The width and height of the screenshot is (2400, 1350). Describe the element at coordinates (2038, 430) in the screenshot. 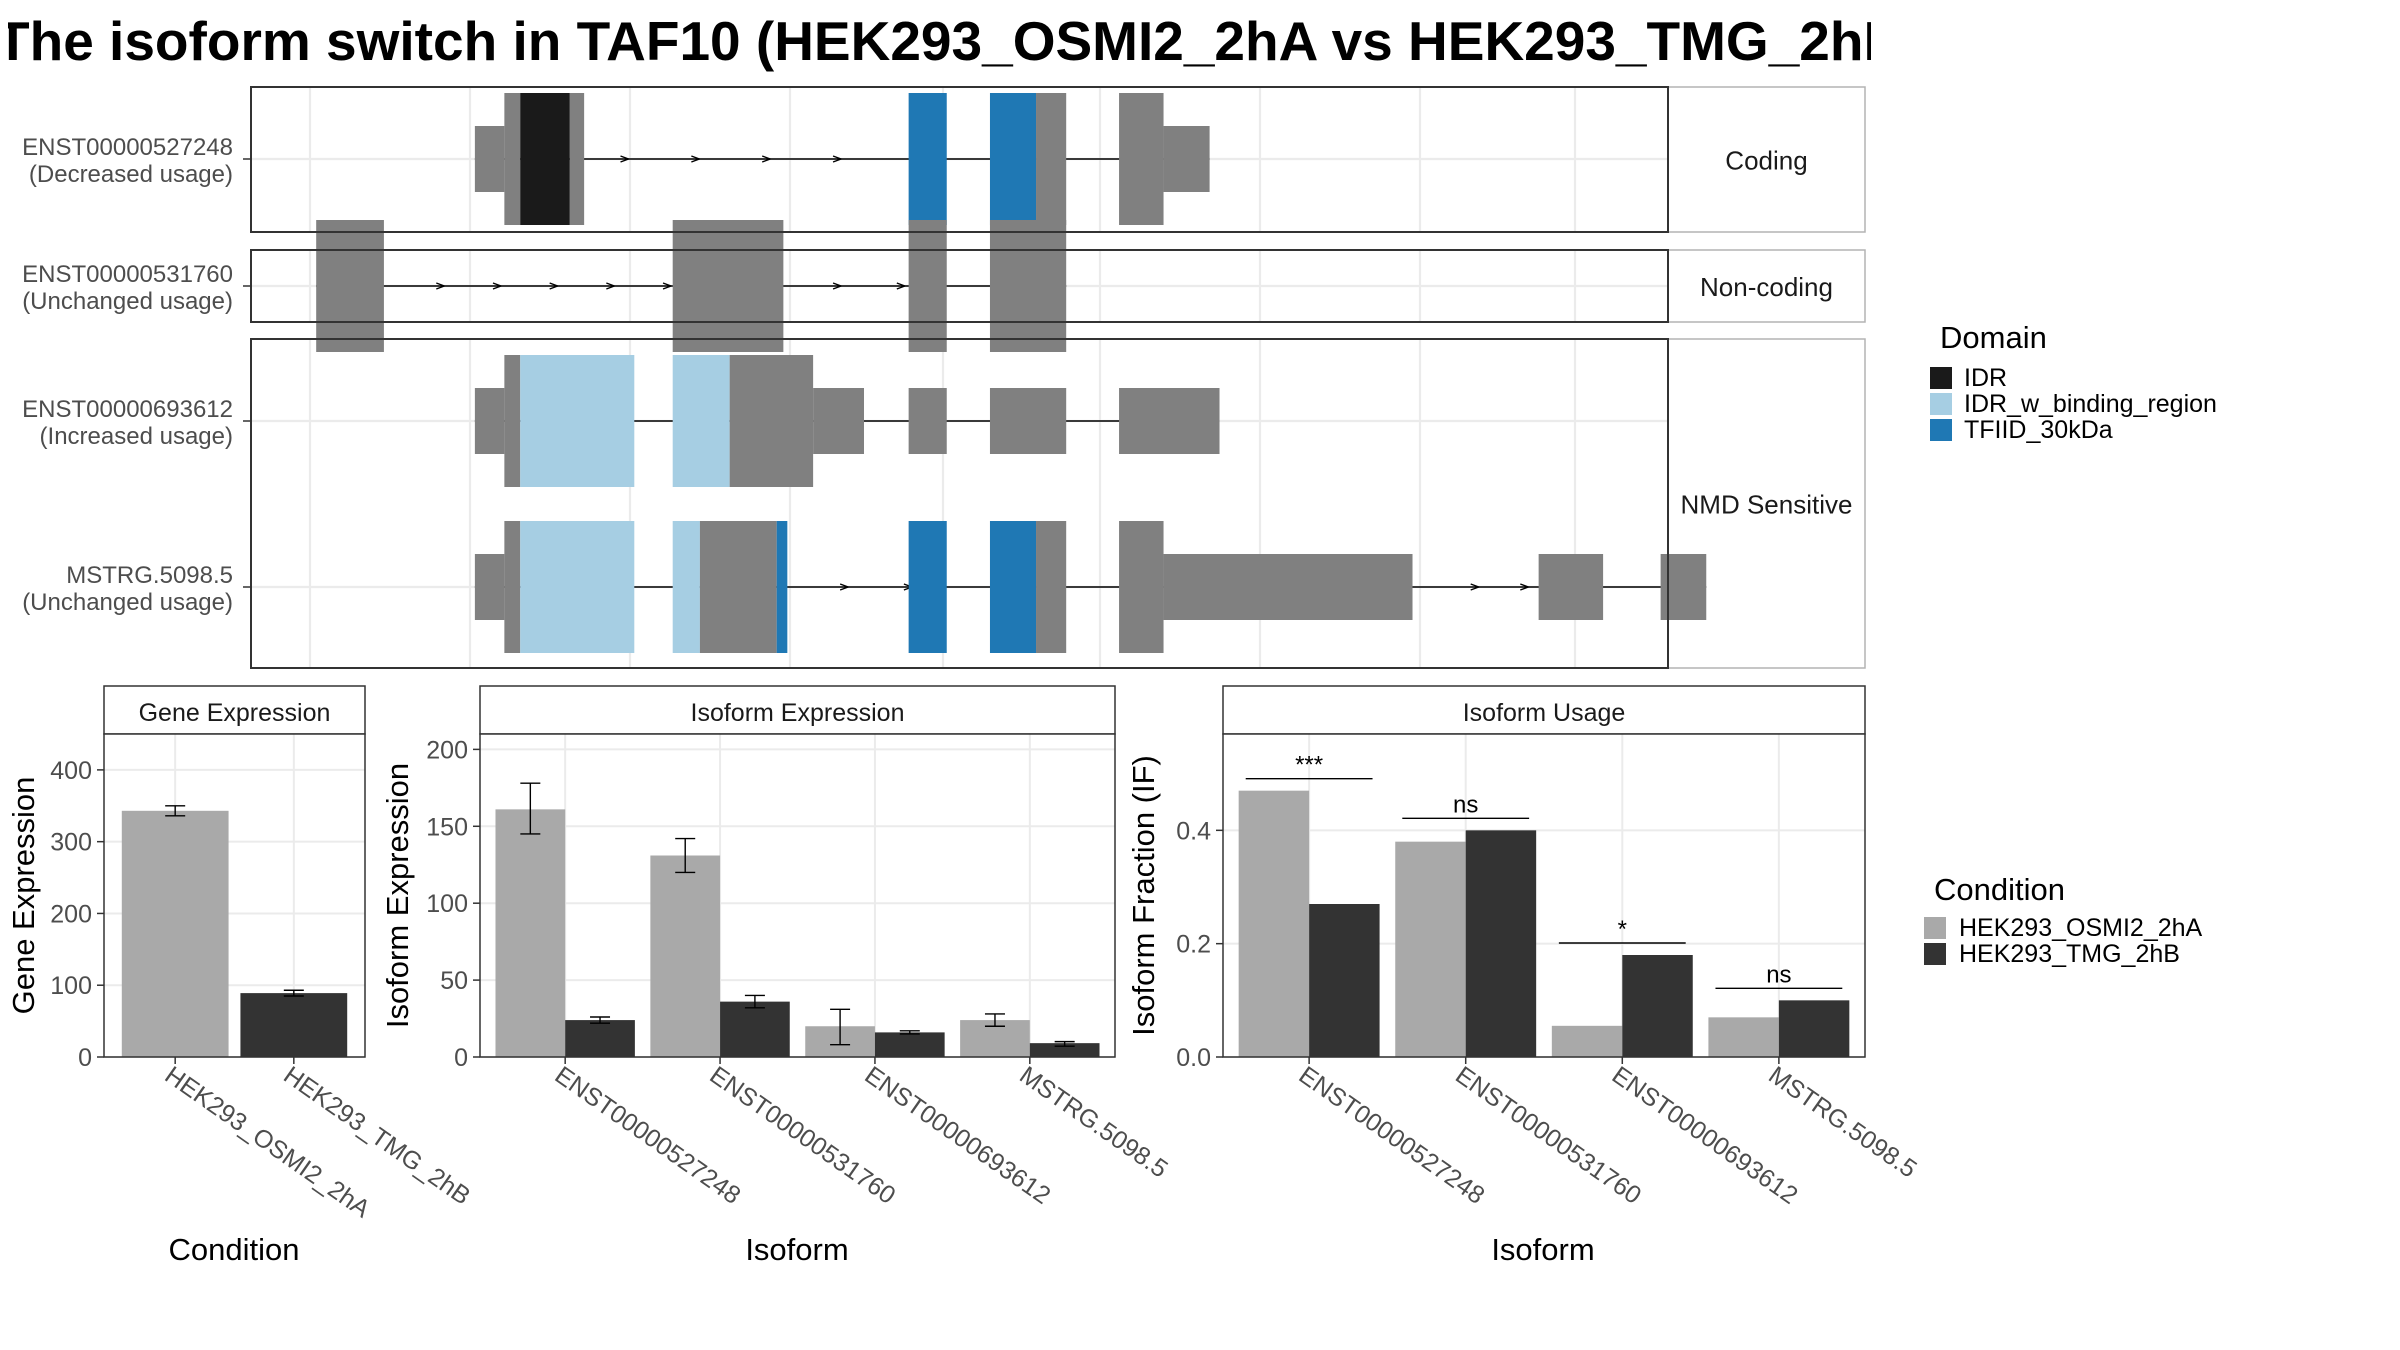

I see `domain-legend-label: TFIID_30kDa` at that location.